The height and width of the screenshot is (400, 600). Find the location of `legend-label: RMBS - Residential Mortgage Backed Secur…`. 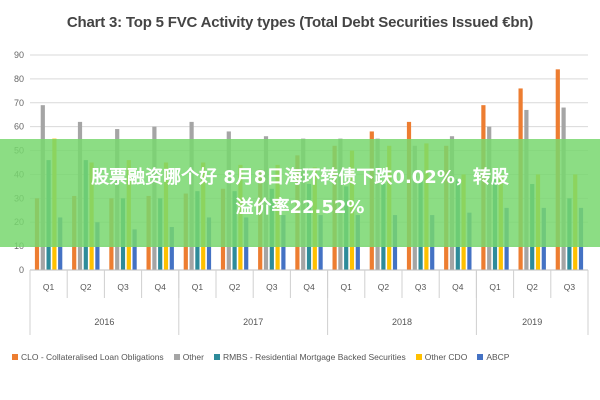

legend-label: RMBS - Residential Mortgage Backed Secur… is located at coordinates (314, 357).